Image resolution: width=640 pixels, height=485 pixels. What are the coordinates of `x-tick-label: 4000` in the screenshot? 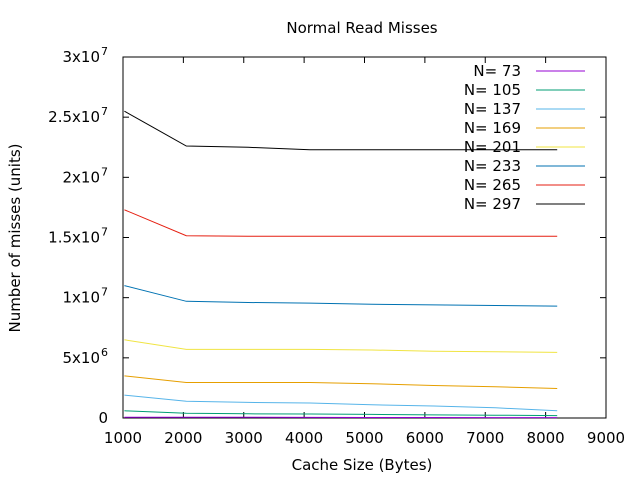 It's located at (304, 438).